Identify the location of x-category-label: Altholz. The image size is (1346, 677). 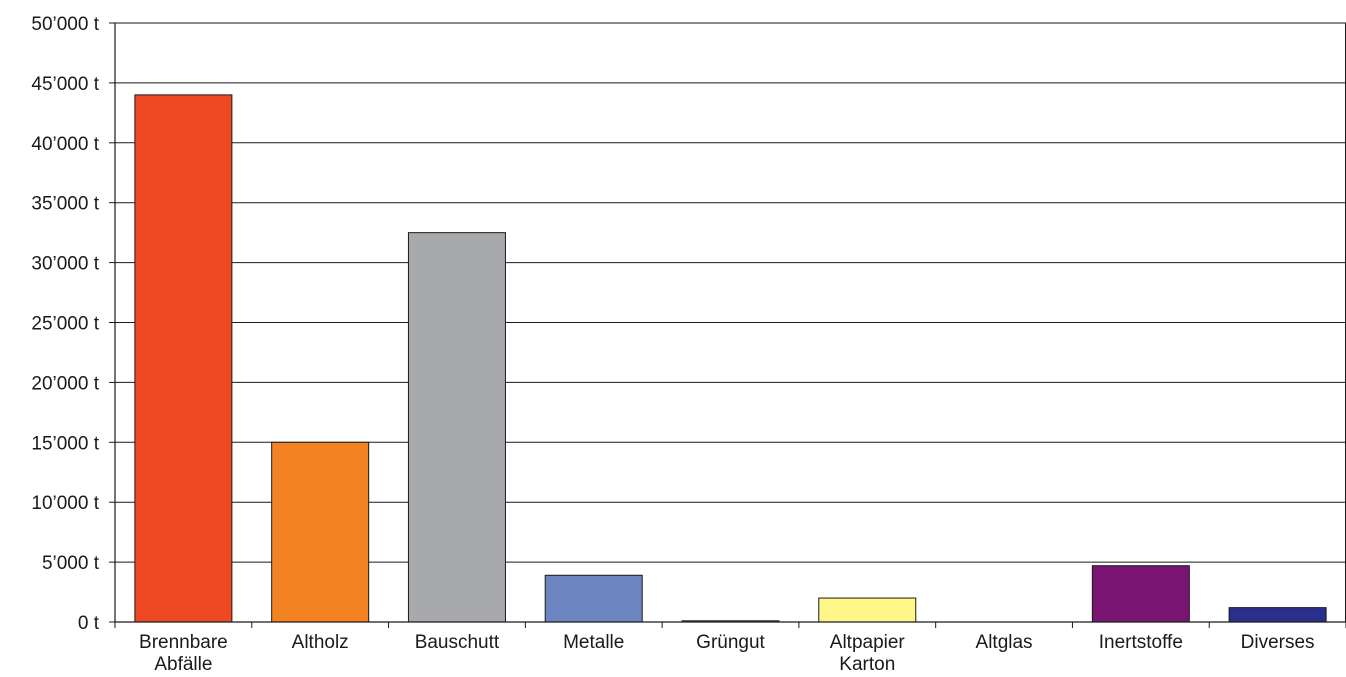
(320, 642).